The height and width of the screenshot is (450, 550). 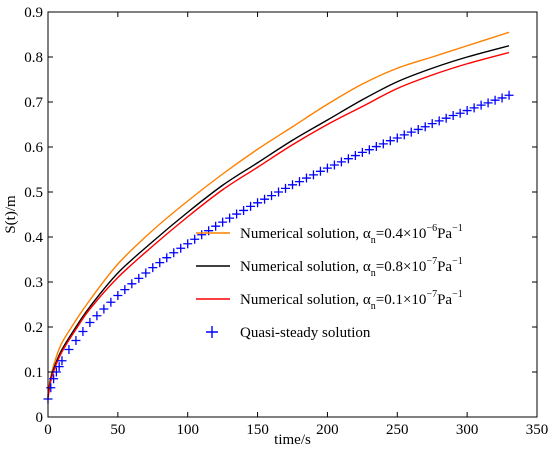 I want to click on y-tick-label: 0.2, so click(x=33, y=328).